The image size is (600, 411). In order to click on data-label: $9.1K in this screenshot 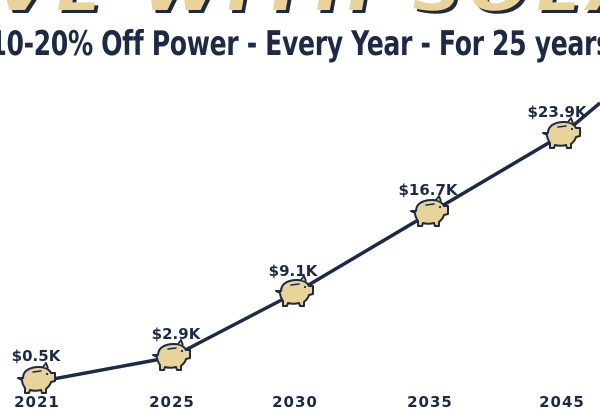, I will do `click(293, 271)`.